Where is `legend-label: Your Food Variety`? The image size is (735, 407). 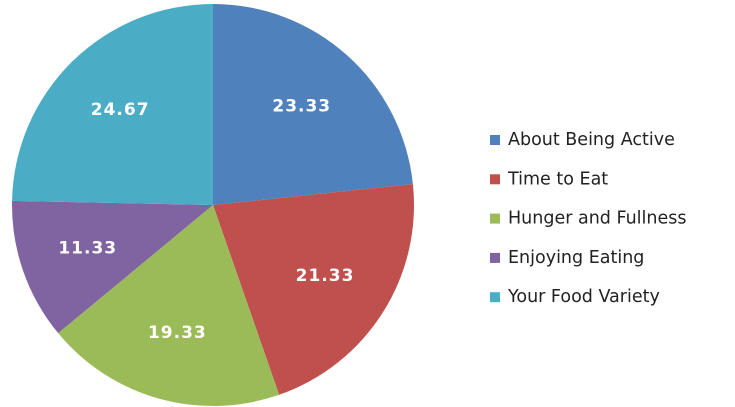 legend-label: Your Food Variety is located at coordinates (583, 297).